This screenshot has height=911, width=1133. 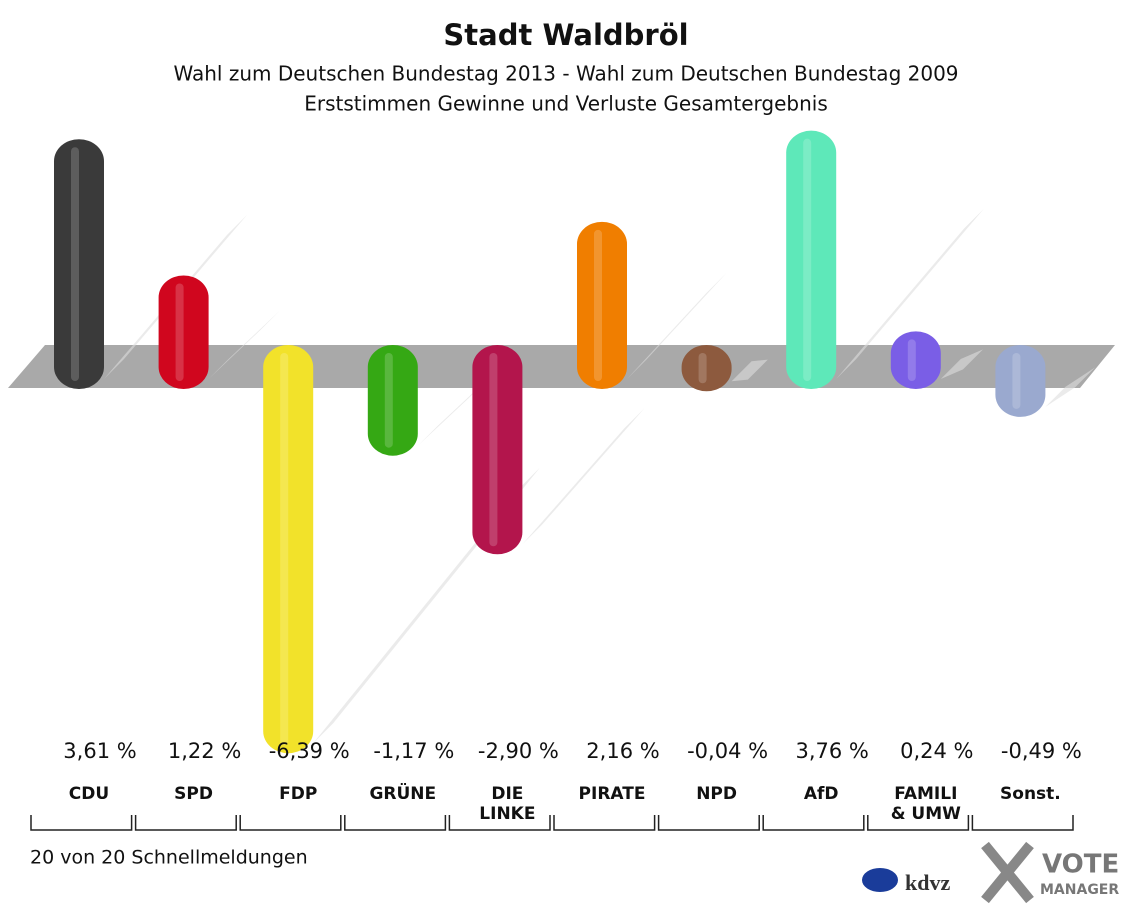 What do you see at coordinates (1079, 890) in the screenshot?
I see `logo-text: MANAGER` at bounding box center [1079, 890].